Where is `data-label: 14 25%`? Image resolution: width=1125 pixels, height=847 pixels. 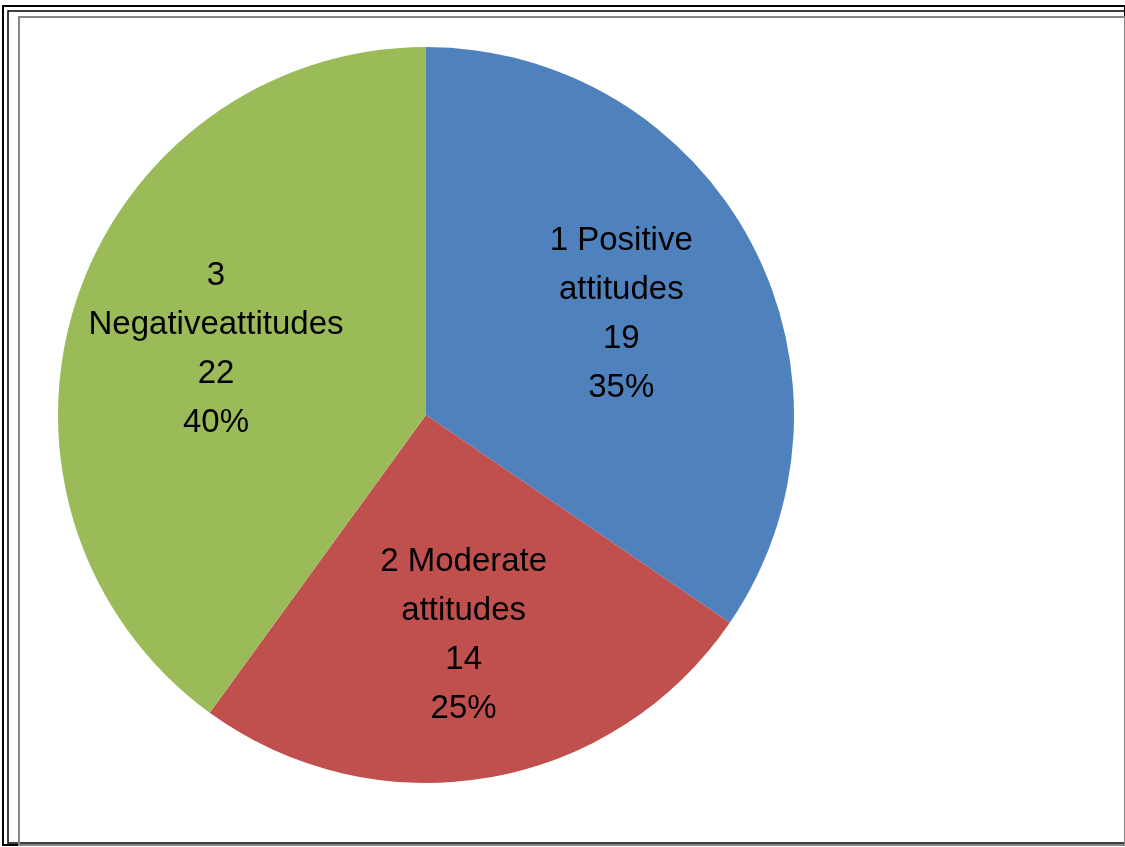 data-label: 14 25% is located at coordinates (463, 681).